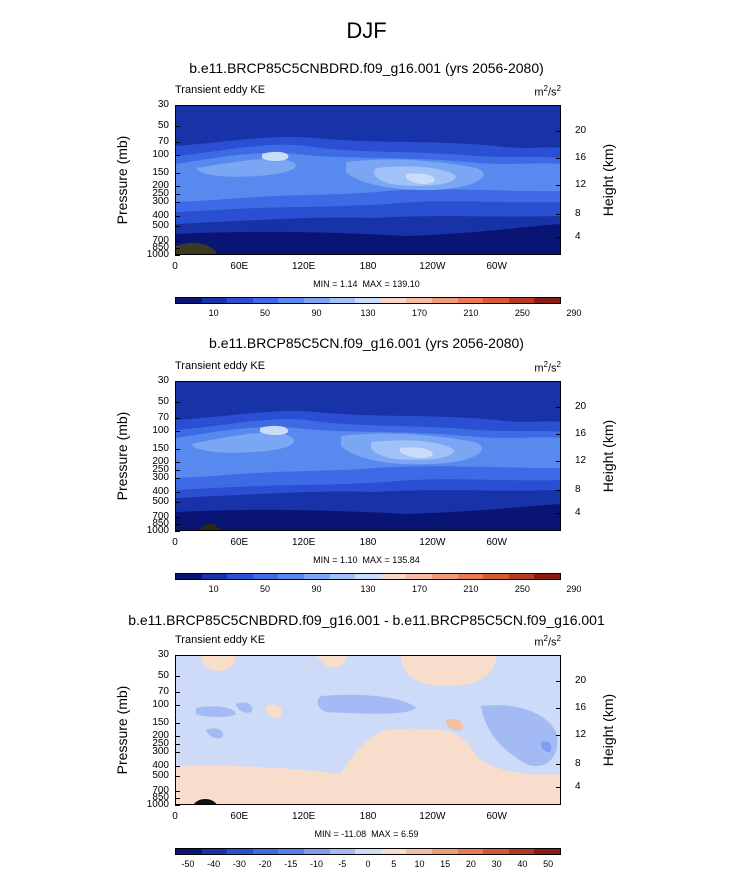 Image resolution: width=733 pixels, height=888 pixels. Describe the element at coordinates (366, 284) in the screenshot. I see `min-max-label: MIN = 1.14 MAX = 139.10` at that location.